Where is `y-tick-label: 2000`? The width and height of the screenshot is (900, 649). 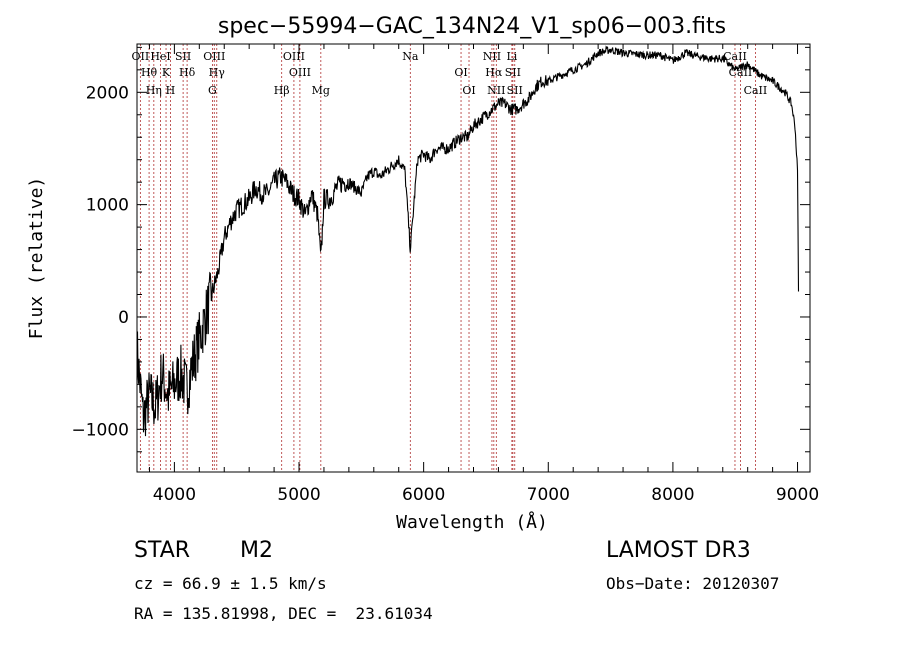 y-tick-label: 2000 is located at coordinates (107, 93).